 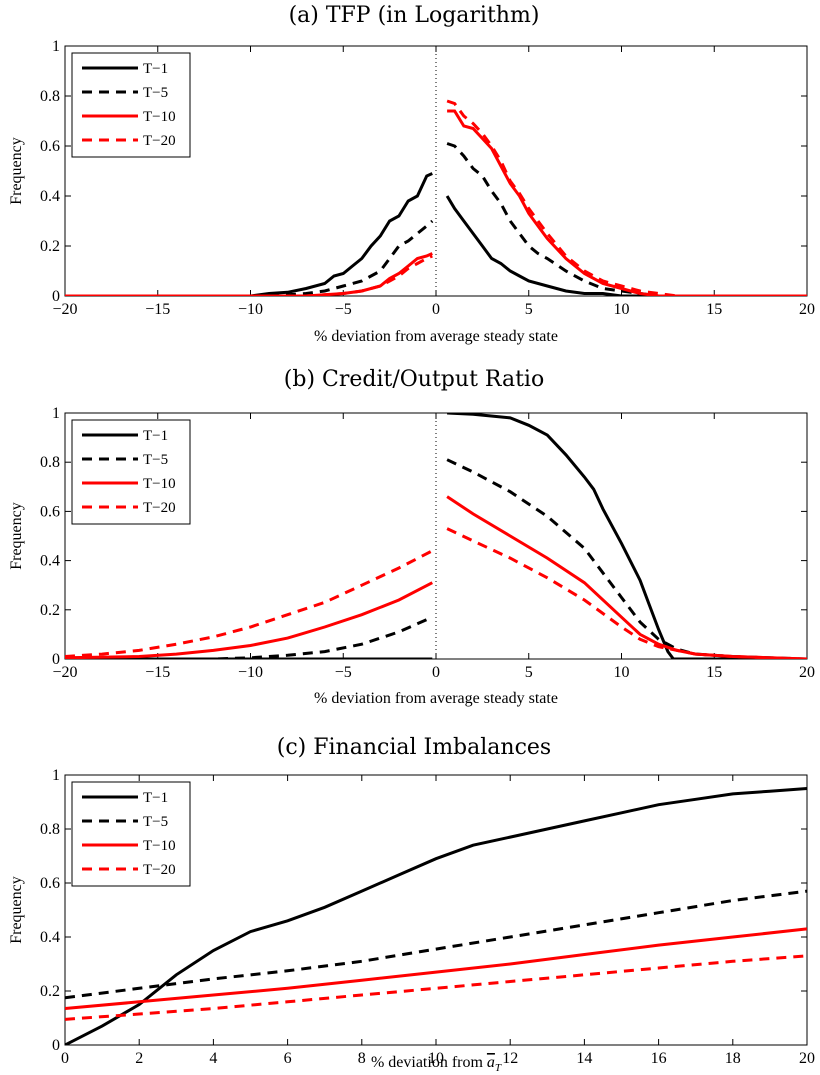 I want to click on x-tick-label: 18, so click(x=733, y=1058).